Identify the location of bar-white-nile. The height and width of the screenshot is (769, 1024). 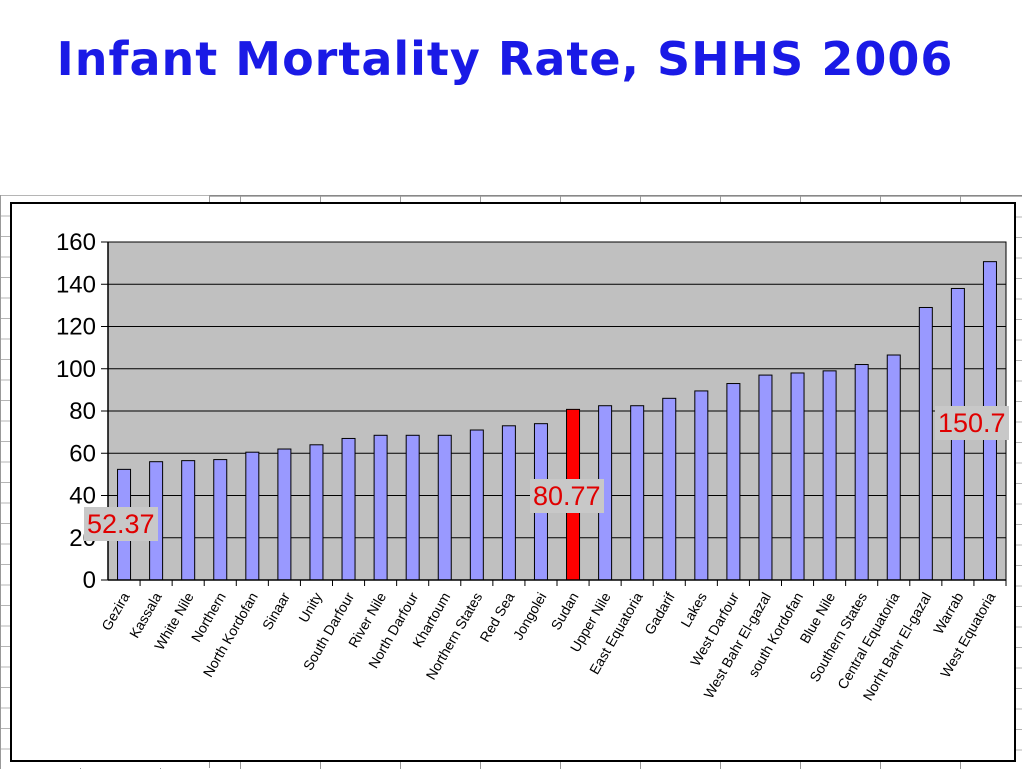
(188, 520).